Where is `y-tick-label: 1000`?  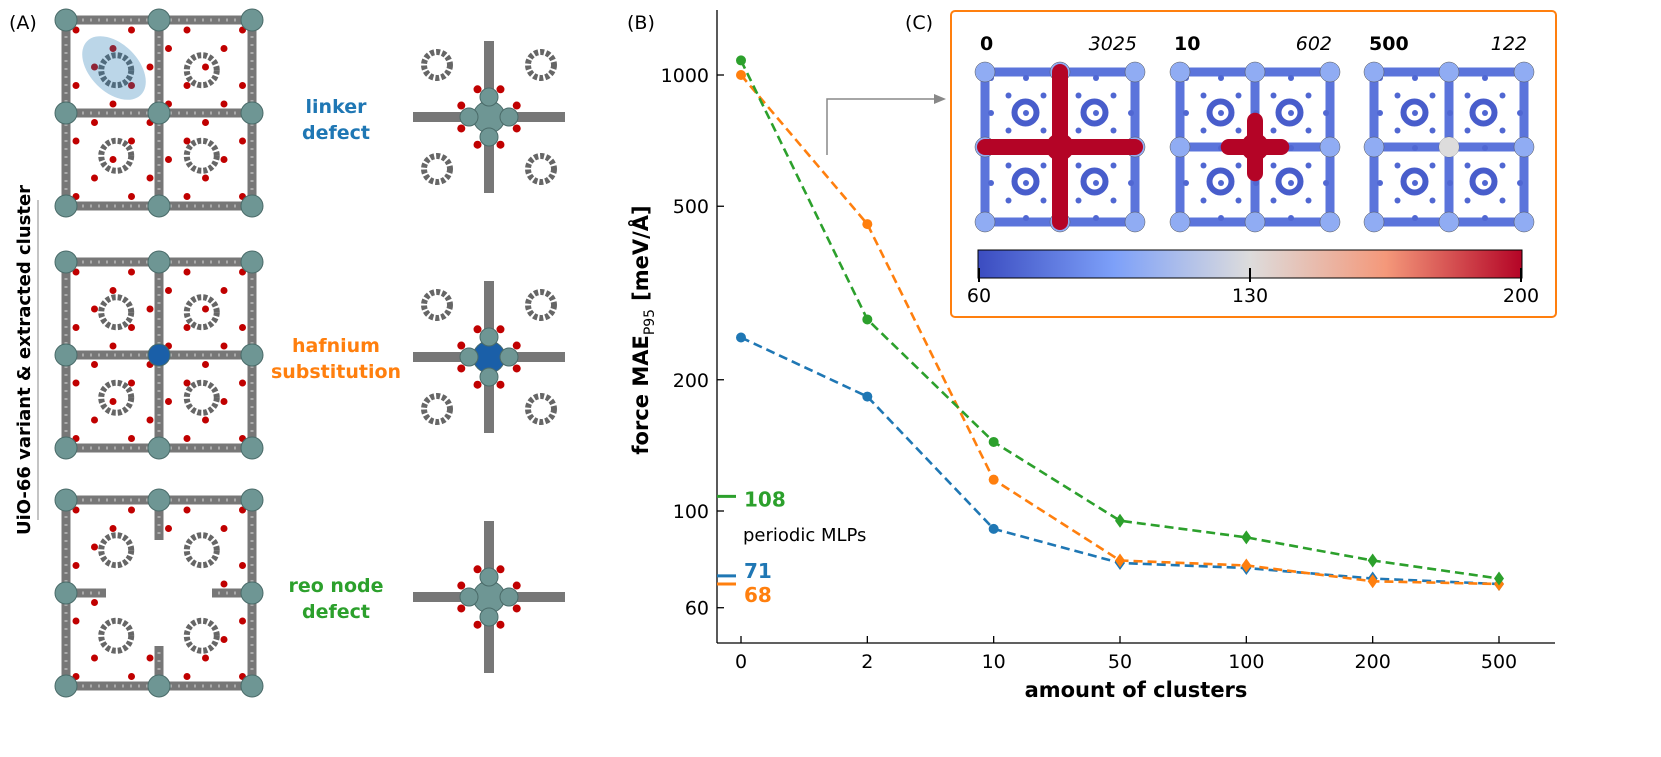 y-tick-label: 1000 is located at coordinates (685, 76).